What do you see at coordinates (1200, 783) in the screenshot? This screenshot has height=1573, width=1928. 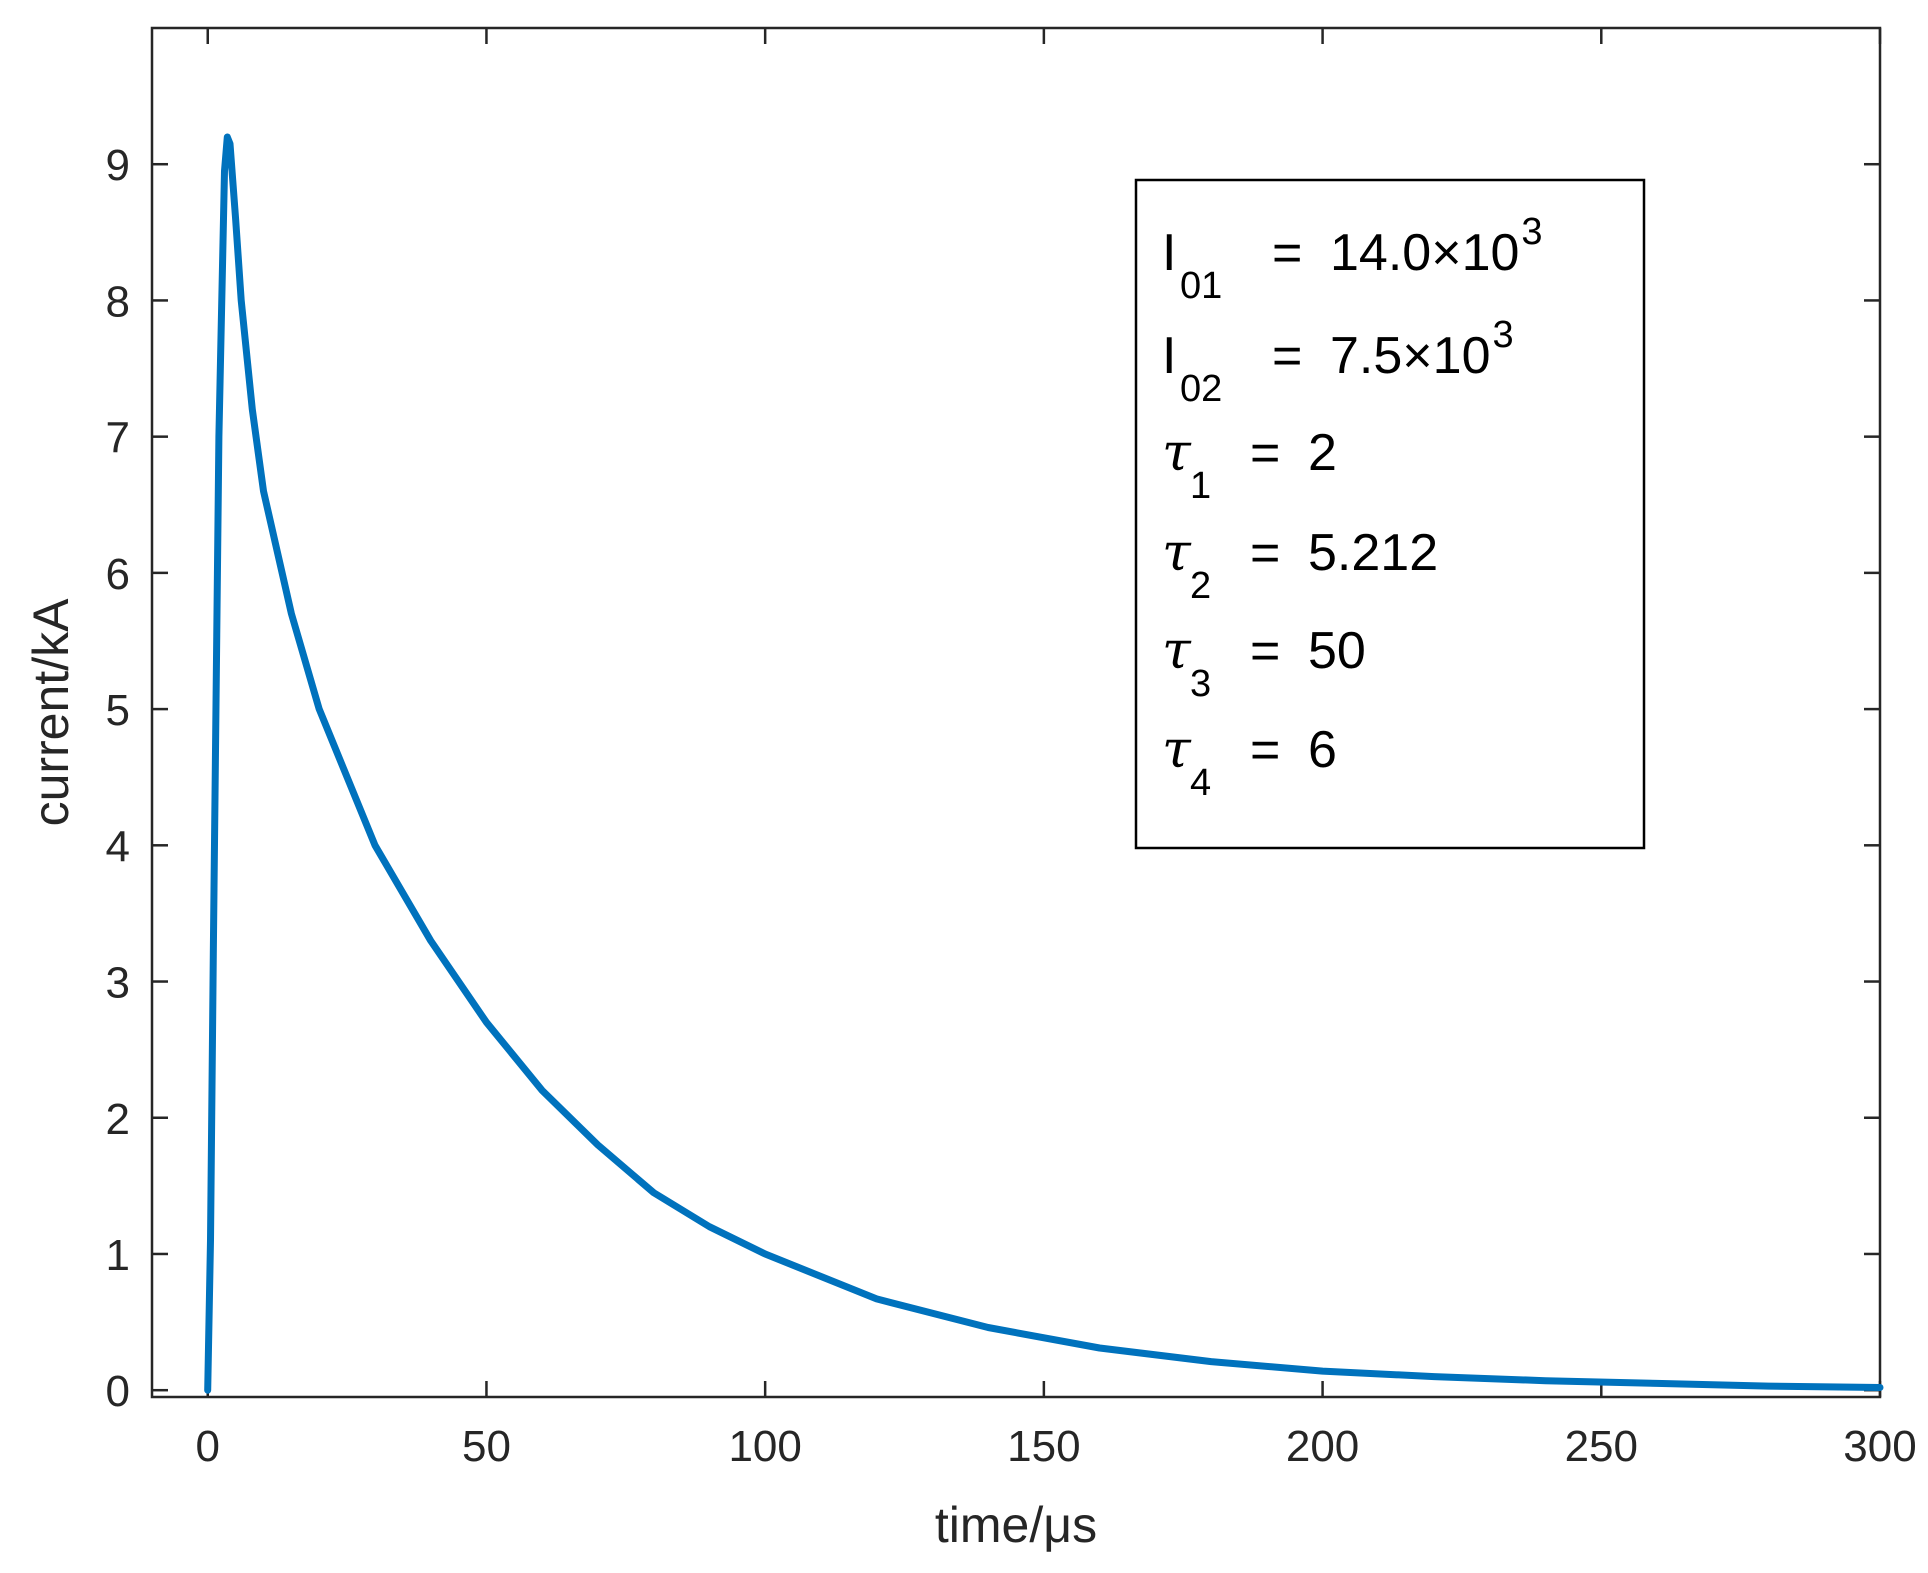 I see `legend-subscript: 4` at bounding box center [1200, 783].